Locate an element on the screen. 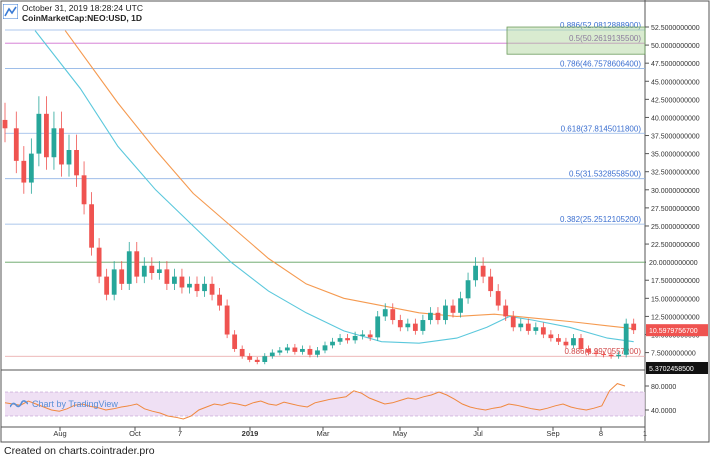 This screenshot has width=710, height=459. price-tags: 20.0000000000 10.5979756700 5.3702458500 is located at coordinates (677, 315).